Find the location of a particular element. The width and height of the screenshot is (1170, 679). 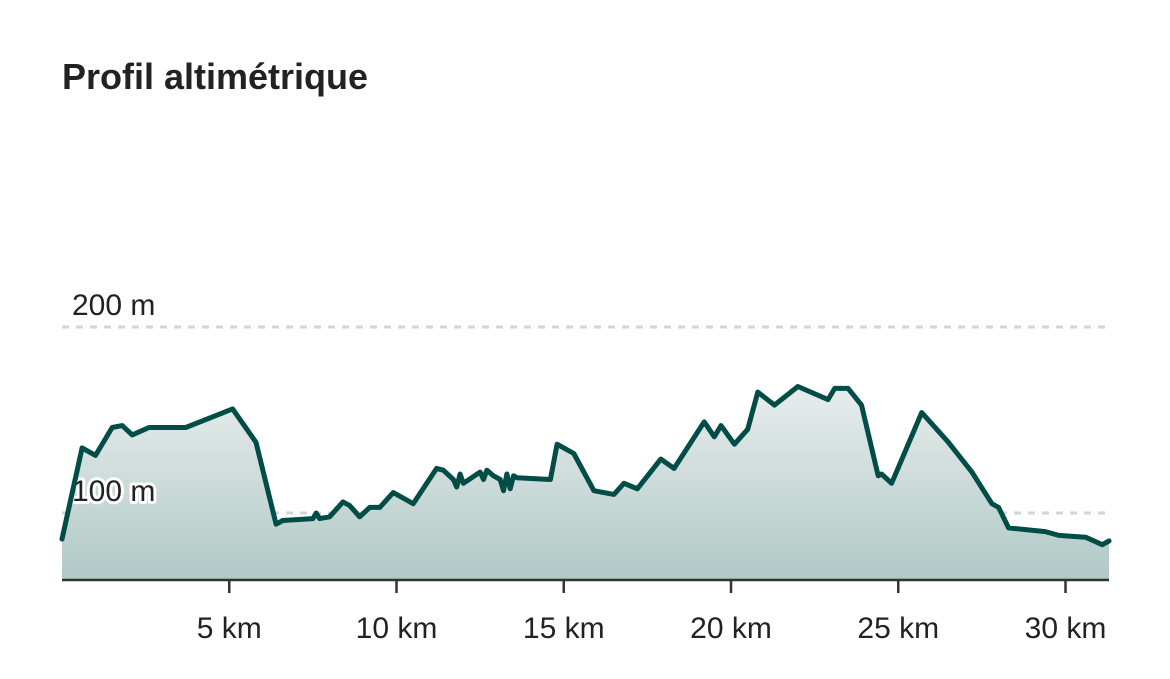

x-tick-label-4: 25 km is located at coordinates (898, 628).